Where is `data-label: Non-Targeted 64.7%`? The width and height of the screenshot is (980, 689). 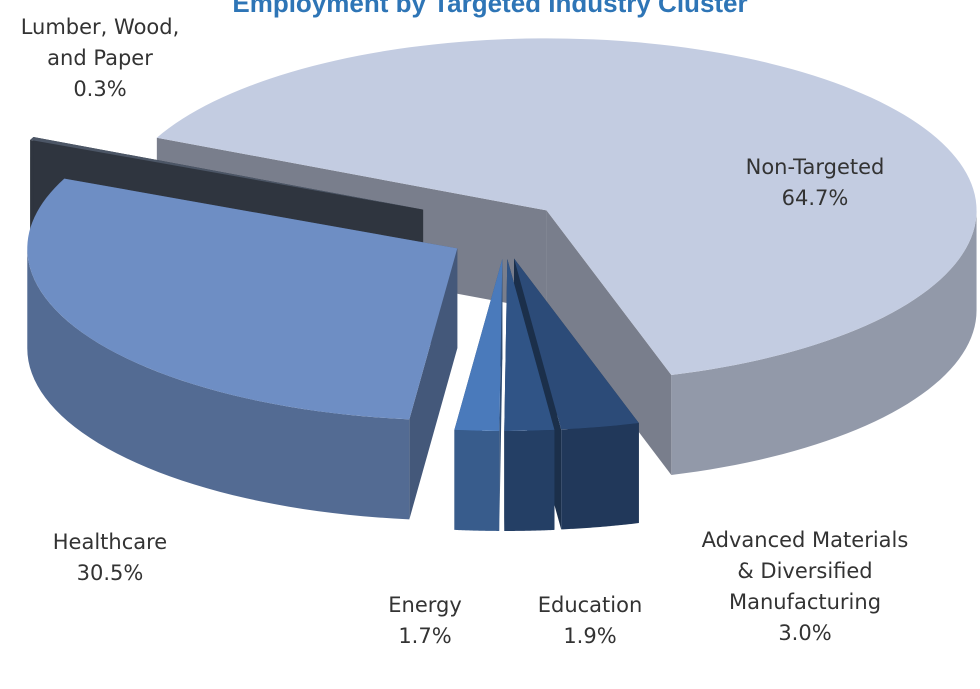 data-label: Non-Targeted 64.7% is located at coordinates (815, 183).